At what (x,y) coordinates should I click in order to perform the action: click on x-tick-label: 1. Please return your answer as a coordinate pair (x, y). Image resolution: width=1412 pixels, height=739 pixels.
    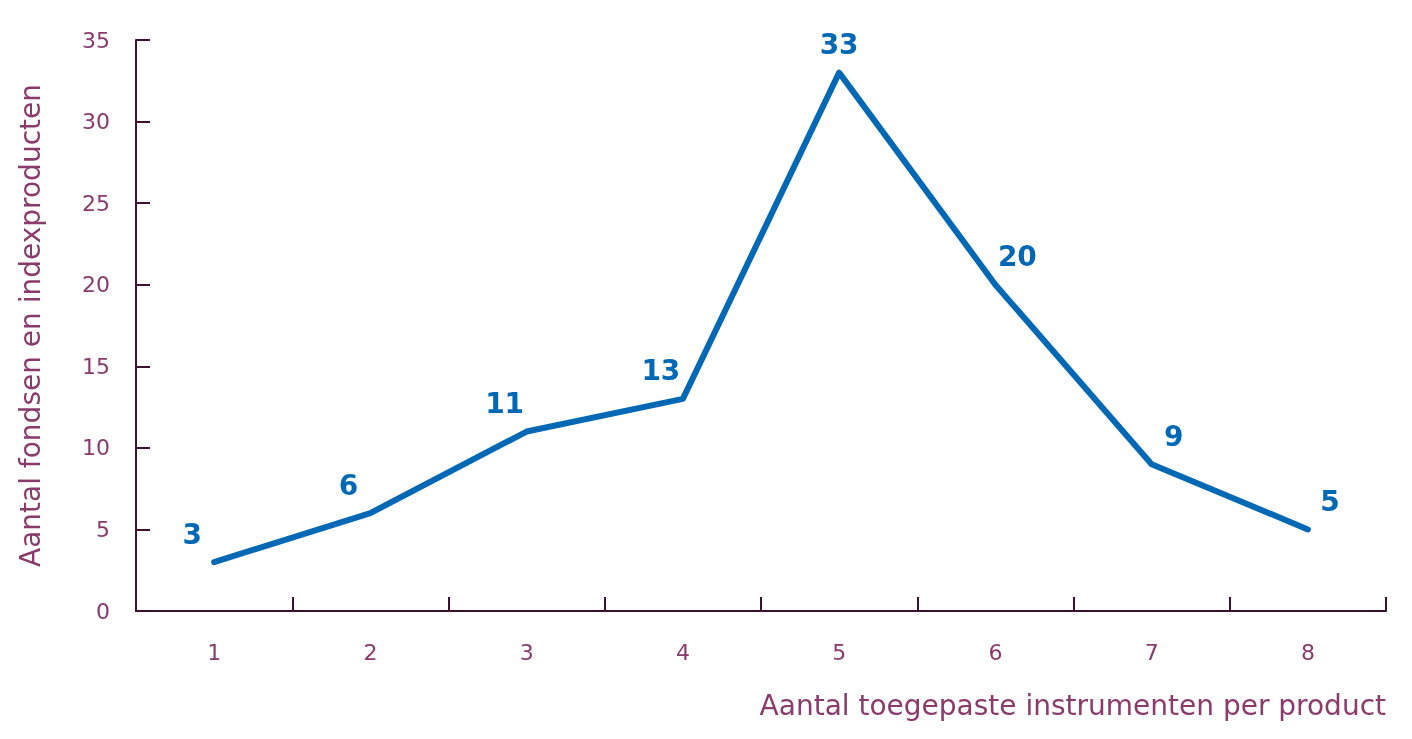
    Looking at the image, I should click on (214, 652).